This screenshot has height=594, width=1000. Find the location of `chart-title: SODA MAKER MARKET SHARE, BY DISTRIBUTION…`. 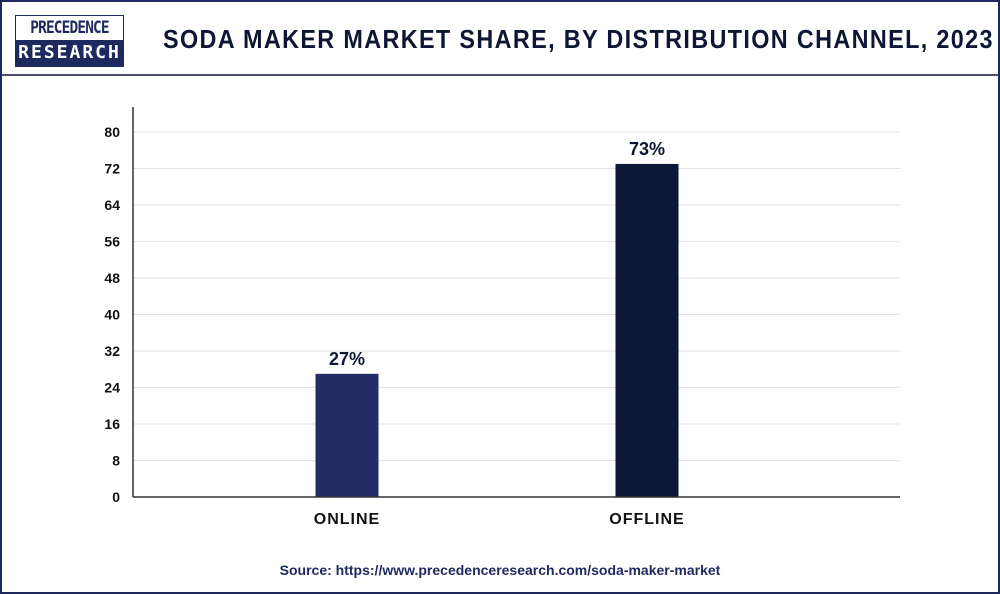

chart-title: SODA MAKER MARKET SHARE, BY DISTRIBUTION… is located at coordinates (581, 39).